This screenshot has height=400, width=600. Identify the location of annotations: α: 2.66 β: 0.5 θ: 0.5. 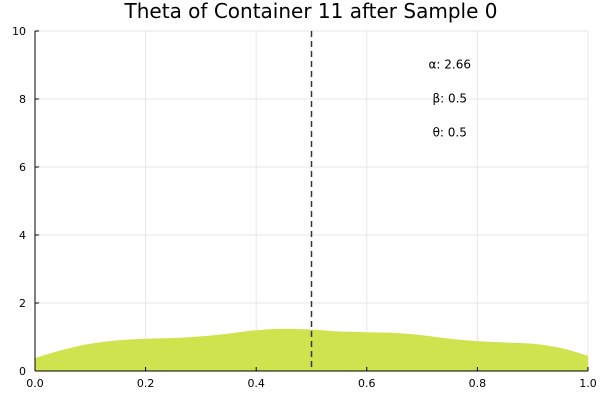
(450, 98).